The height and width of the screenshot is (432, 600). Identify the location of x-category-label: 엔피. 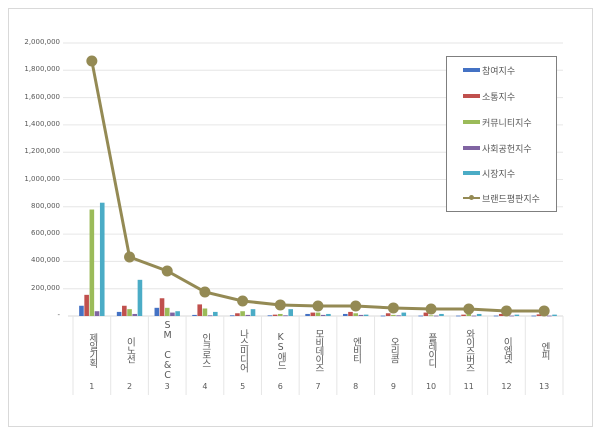
(544, 350).